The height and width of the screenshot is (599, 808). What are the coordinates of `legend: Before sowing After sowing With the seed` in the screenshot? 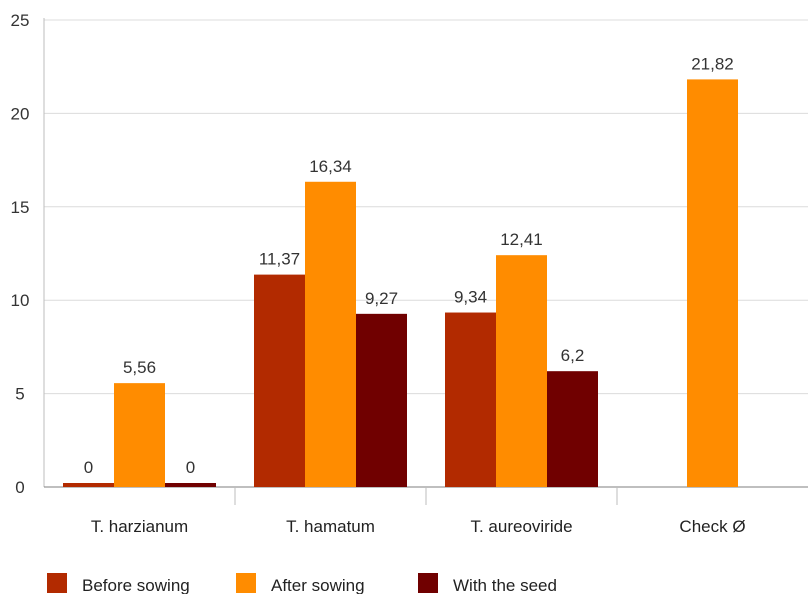 It's located at (302, 584).